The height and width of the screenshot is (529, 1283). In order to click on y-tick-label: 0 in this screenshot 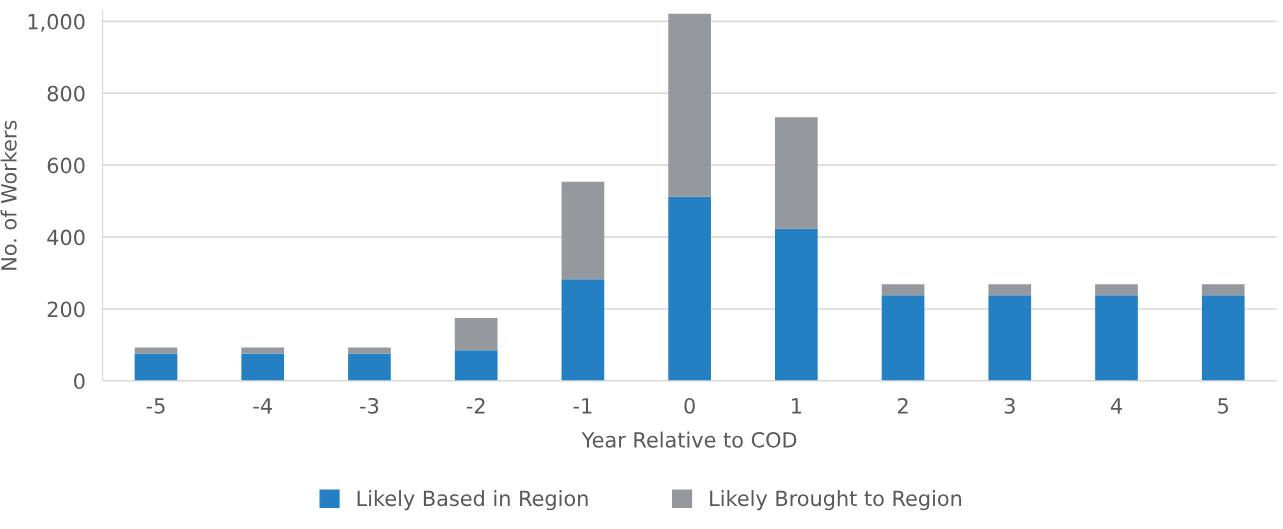, I will do `click(79, 381)`.